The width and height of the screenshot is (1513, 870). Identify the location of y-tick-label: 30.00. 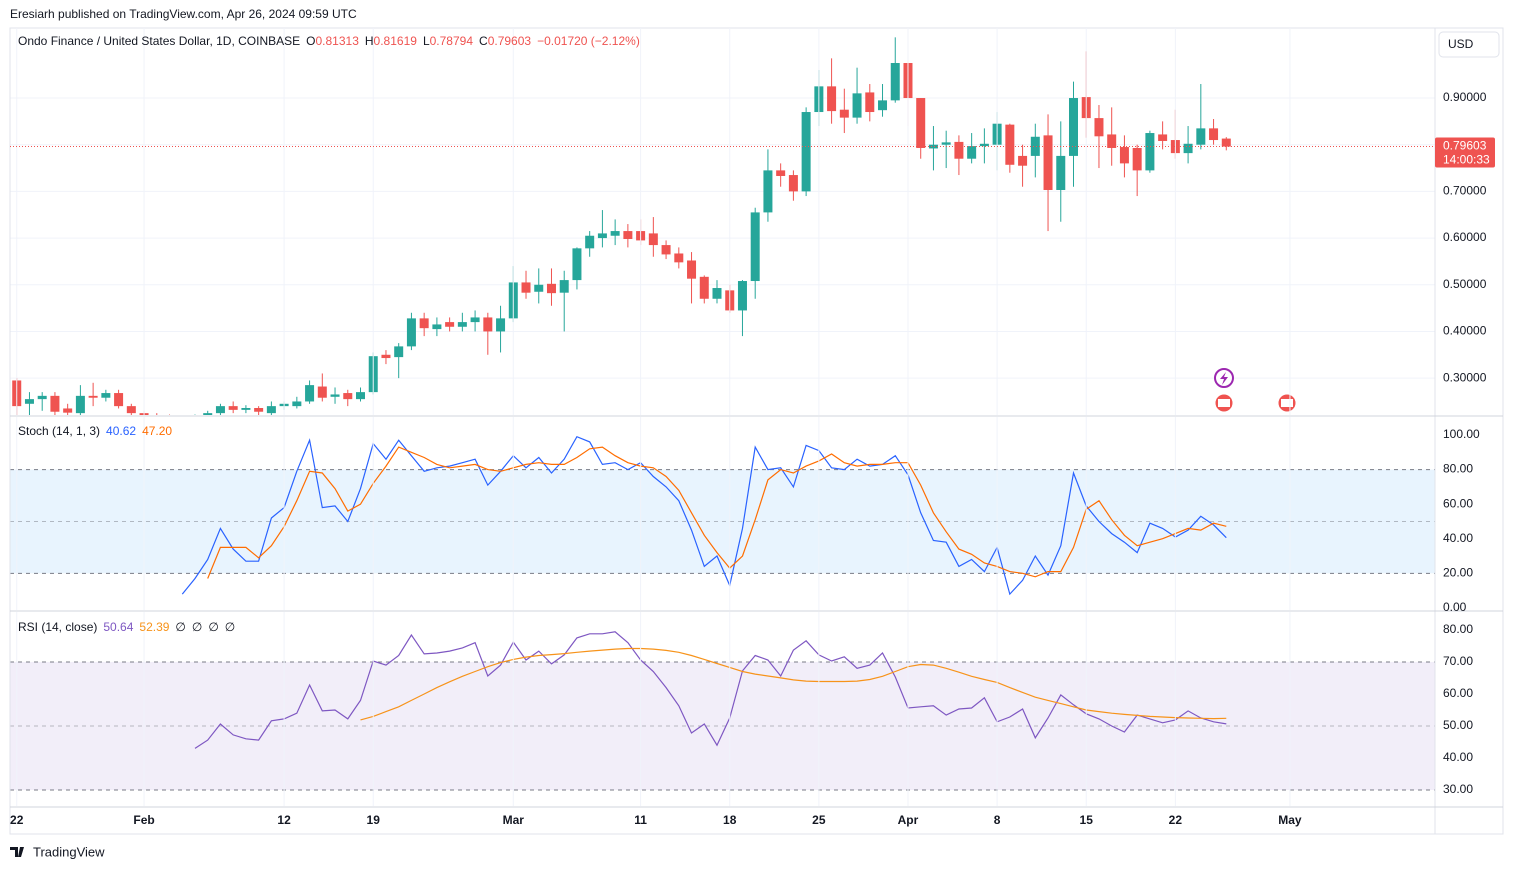
(1458, 789).